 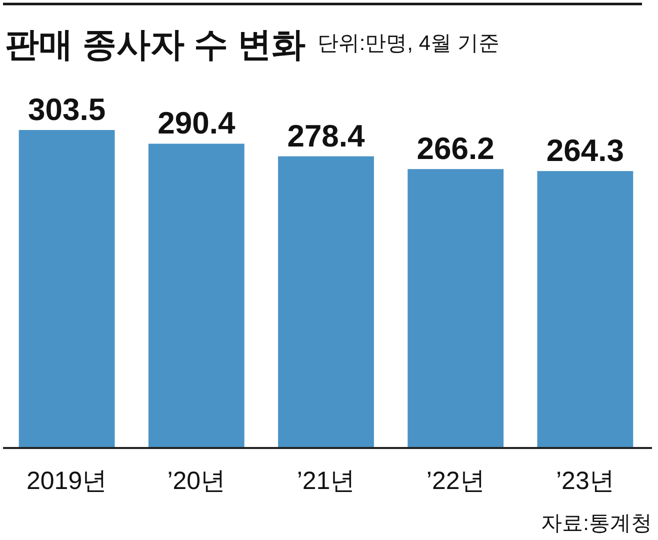 What do you see at coordinates (585, 481) in the screenshot?
I see `x-tick-label: ’23년` at bounding box center [585, 481].